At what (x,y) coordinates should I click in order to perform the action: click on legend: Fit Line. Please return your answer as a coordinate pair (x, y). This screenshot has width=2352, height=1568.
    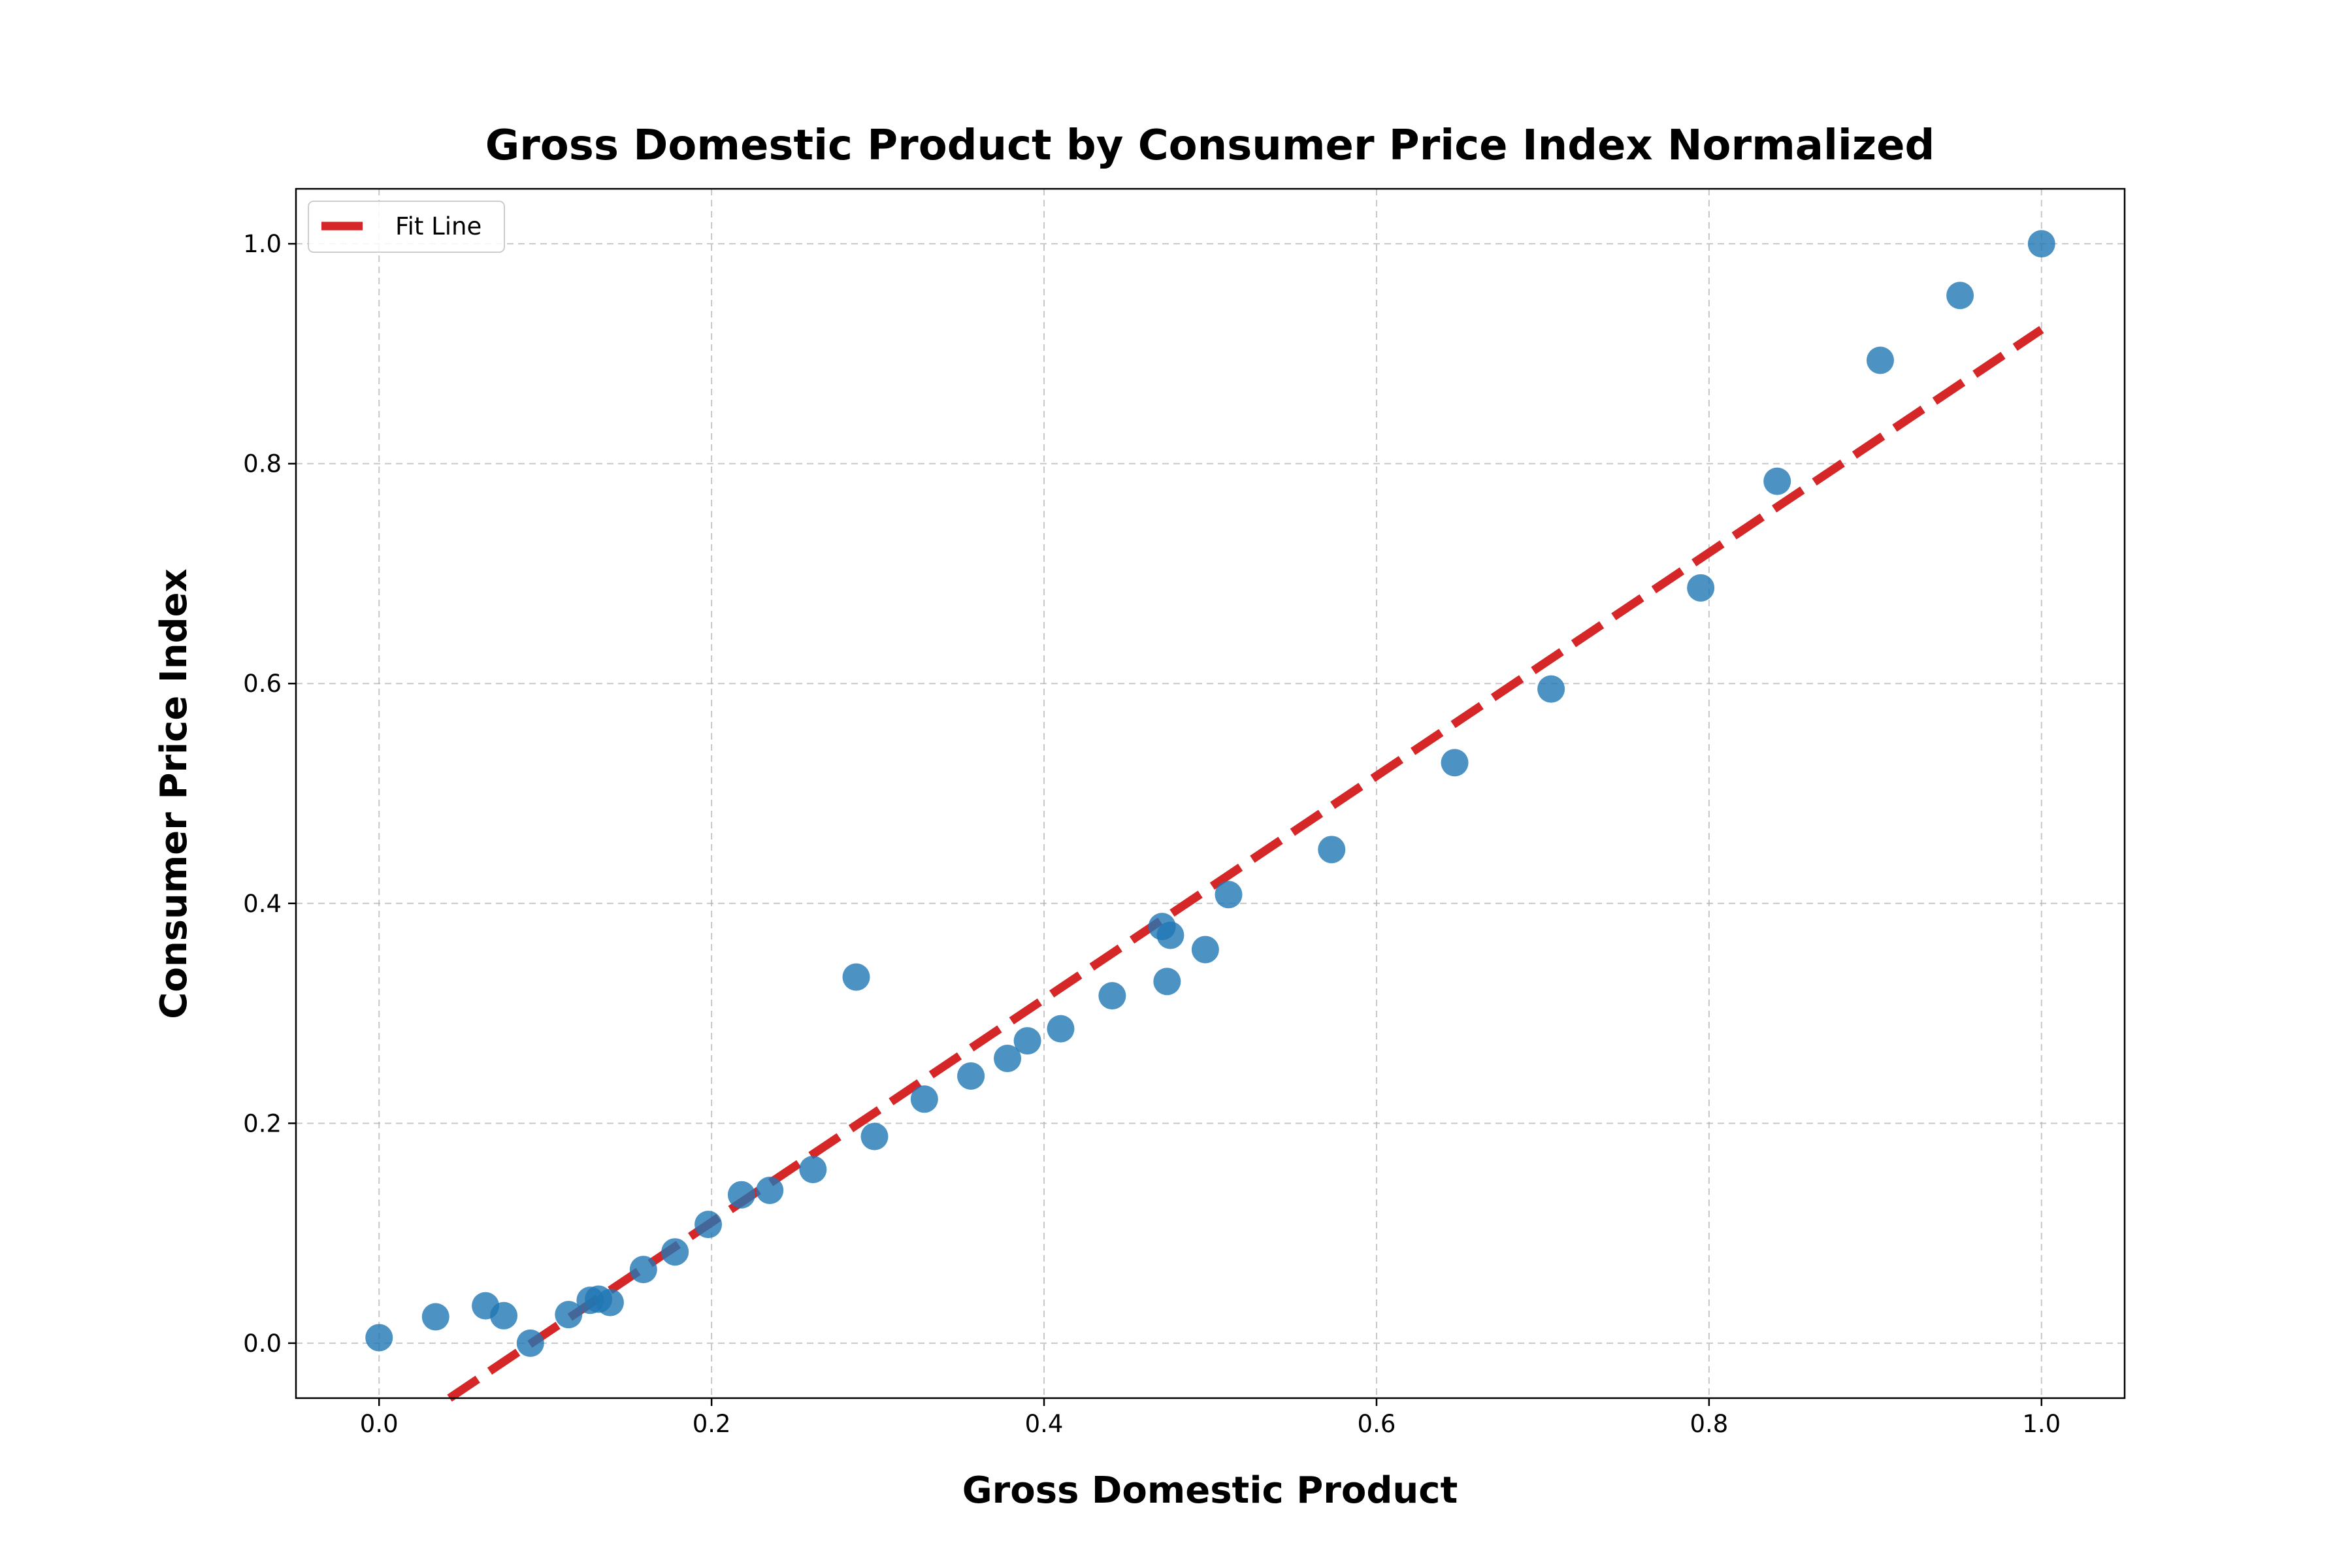
    Looking at the image, I should click on (406, 227).